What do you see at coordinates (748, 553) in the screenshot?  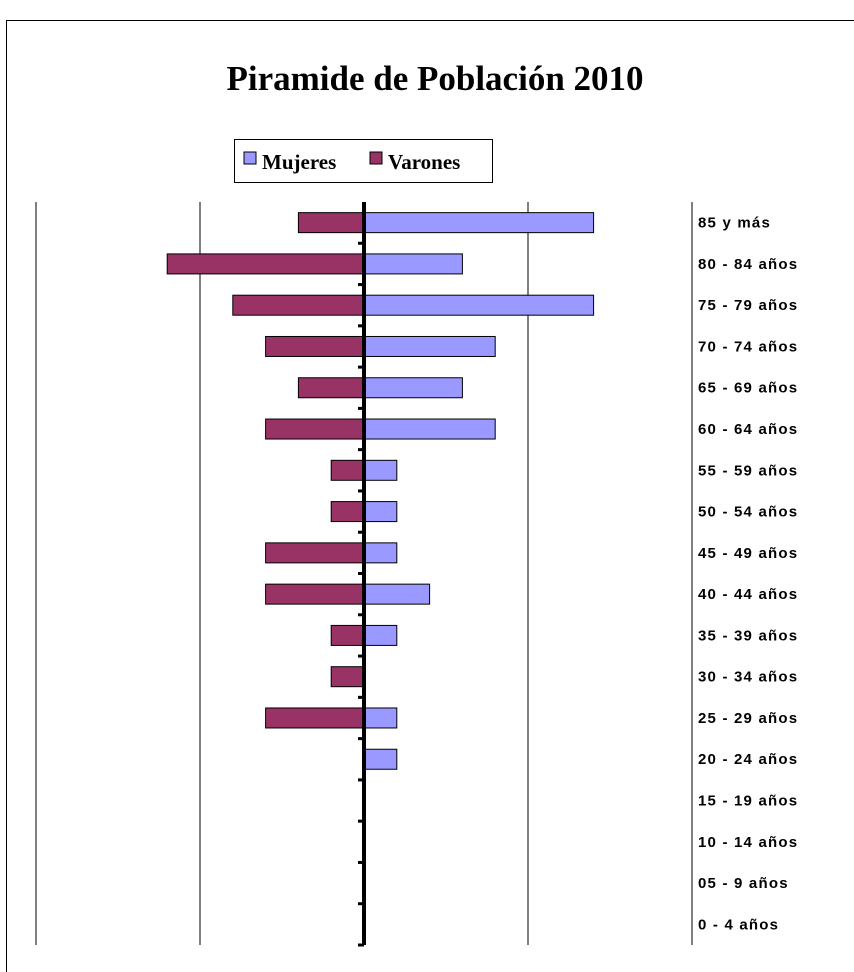 I see `category-label: 45 - 49 años` at bounding box center [748, 553].